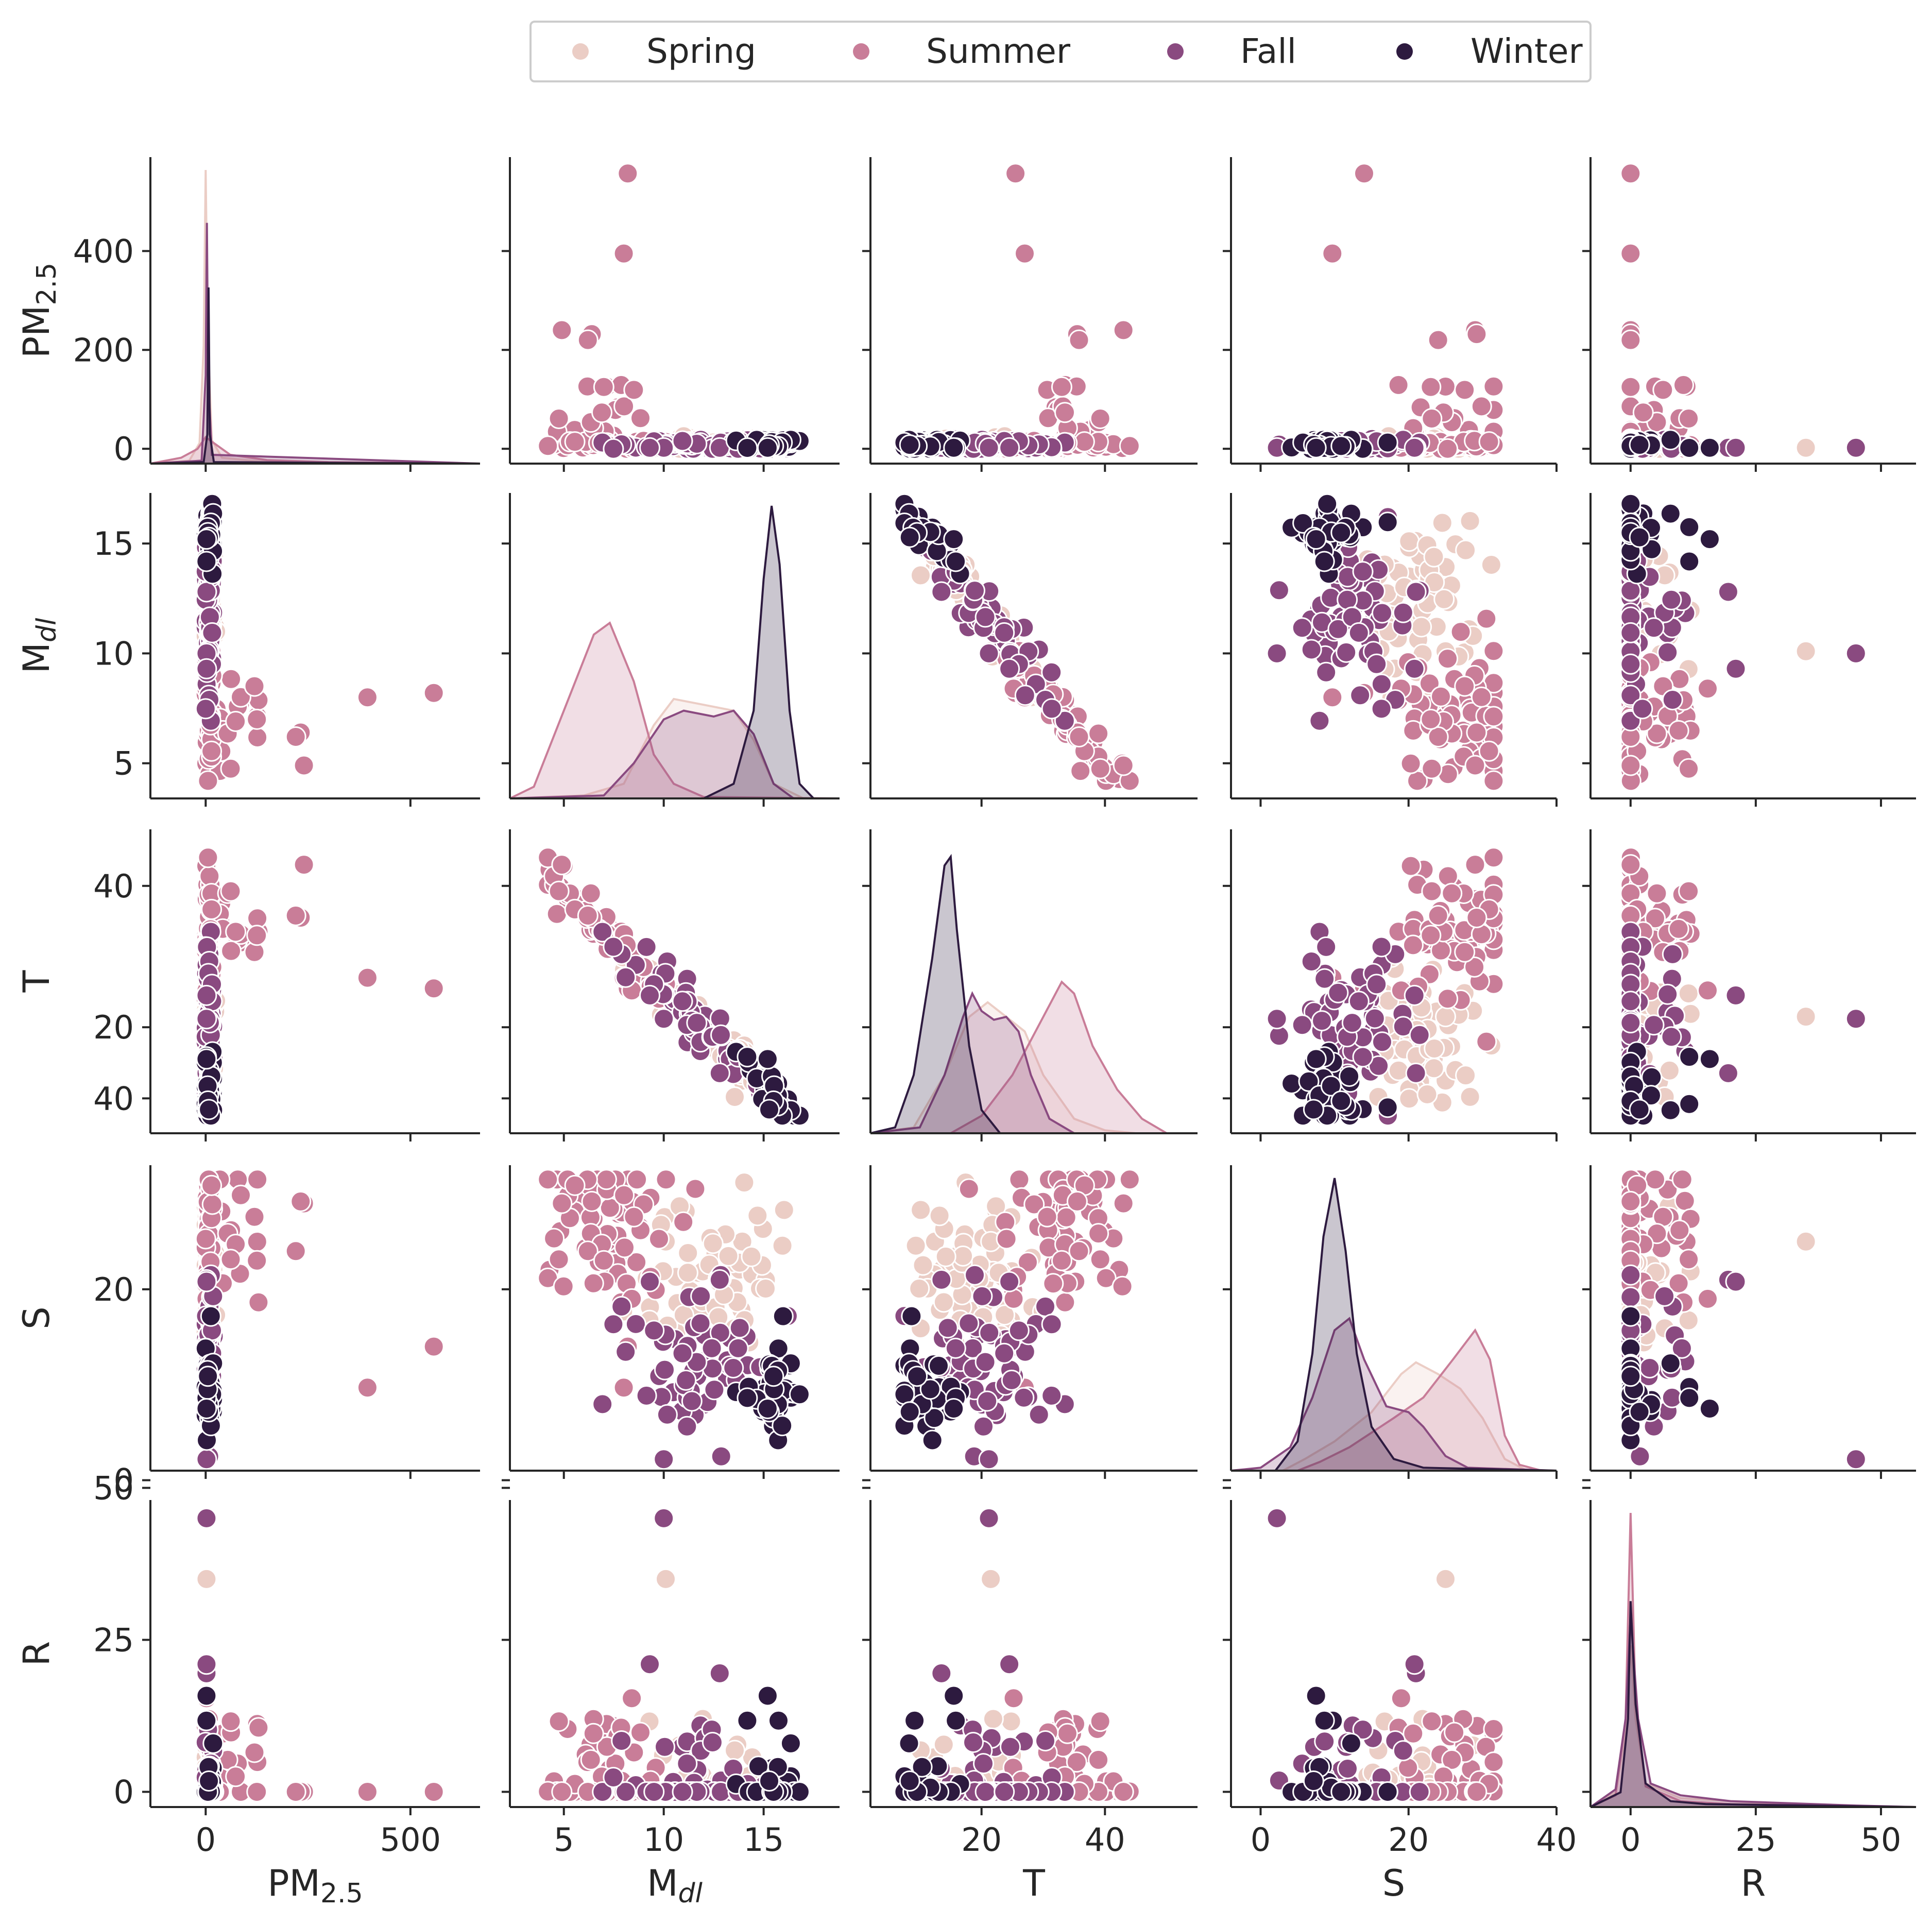 The image size is (1932, 1908). What do you see at coordinates (564, 1840) in the screenshot?
I see `x-tick-label: 5` at bounding box center [564, 1840].